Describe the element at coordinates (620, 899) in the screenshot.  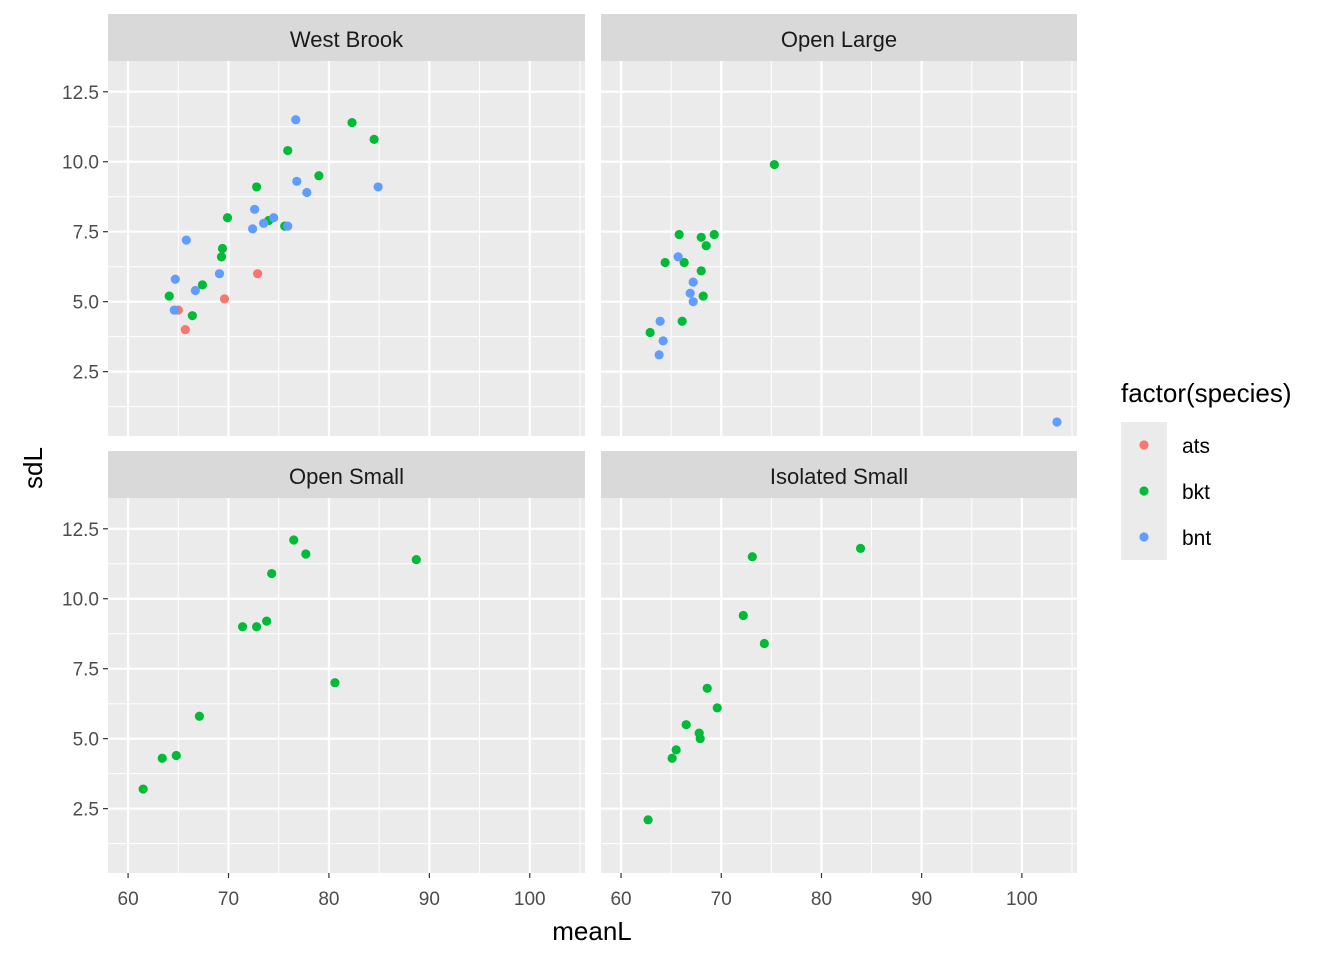
I see `x-tick-label: 60` at that location.